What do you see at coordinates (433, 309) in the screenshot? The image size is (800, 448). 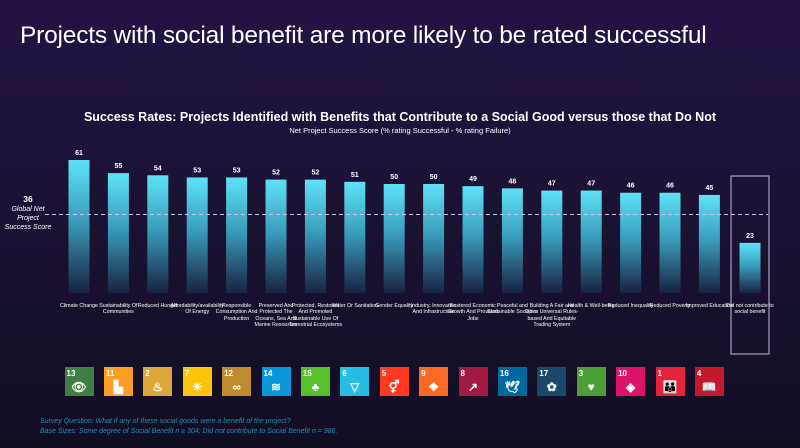 I see `category-label: Industry, Innovation And Infrastructure` at bounding box center [433, 309].